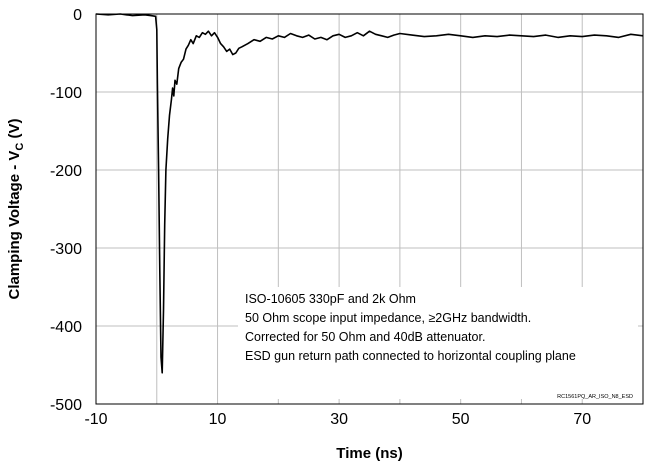  What do you see at coordinates (66, 171) in the screenshot?
I see `y-tick-label: -200` at bounding box center [66, 171].